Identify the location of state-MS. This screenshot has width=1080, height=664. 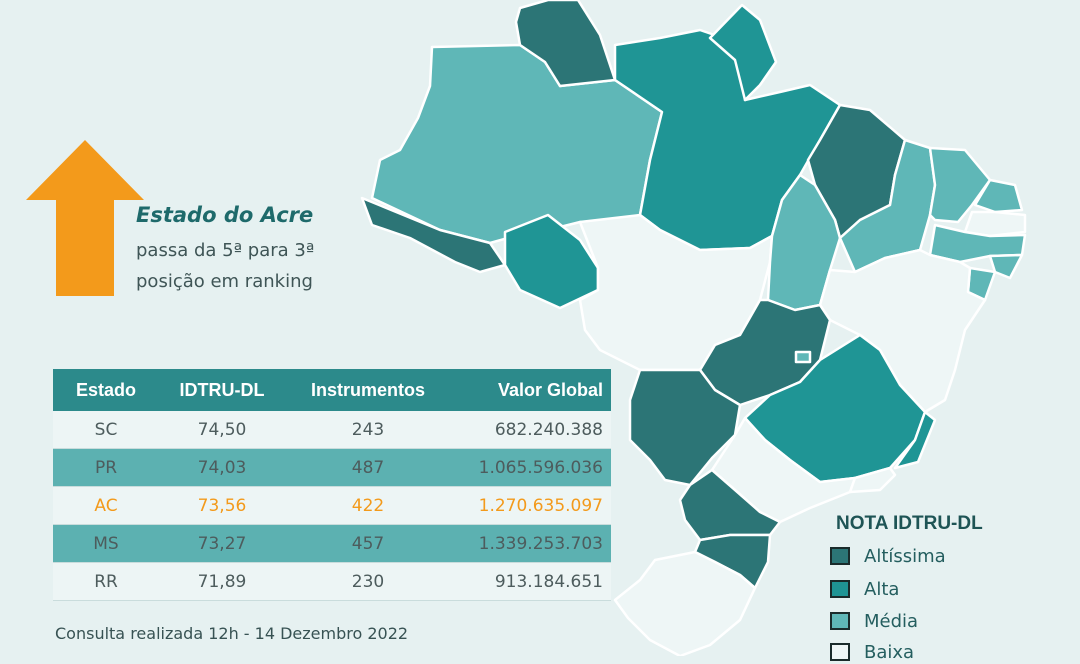
(685, 427).